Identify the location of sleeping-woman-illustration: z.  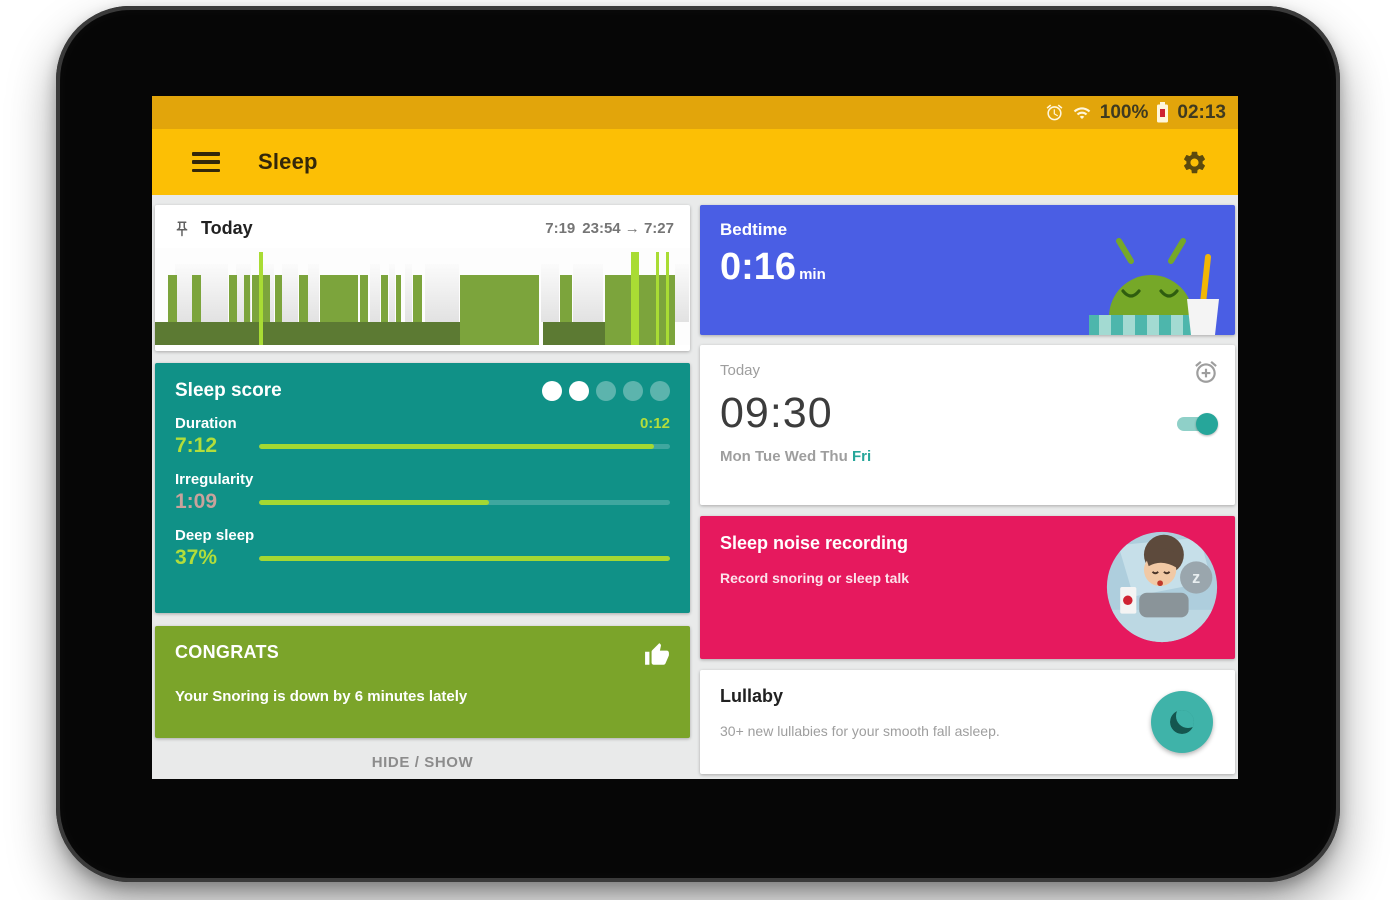
(1162, 587).